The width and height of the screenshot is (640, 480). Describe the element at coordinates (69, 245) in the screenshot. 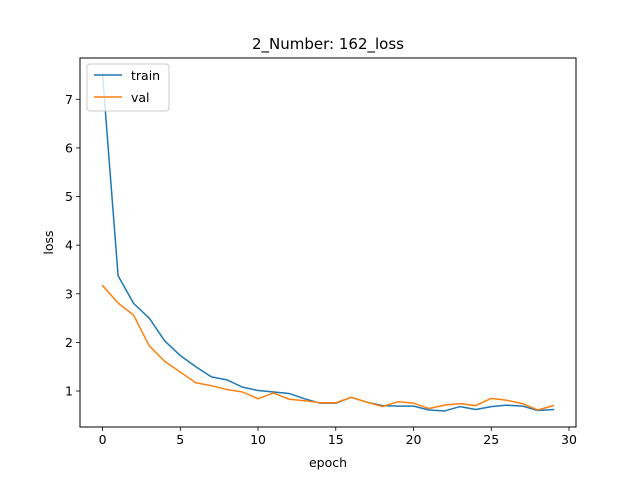

I see `y-tick-label: 4` at that location.